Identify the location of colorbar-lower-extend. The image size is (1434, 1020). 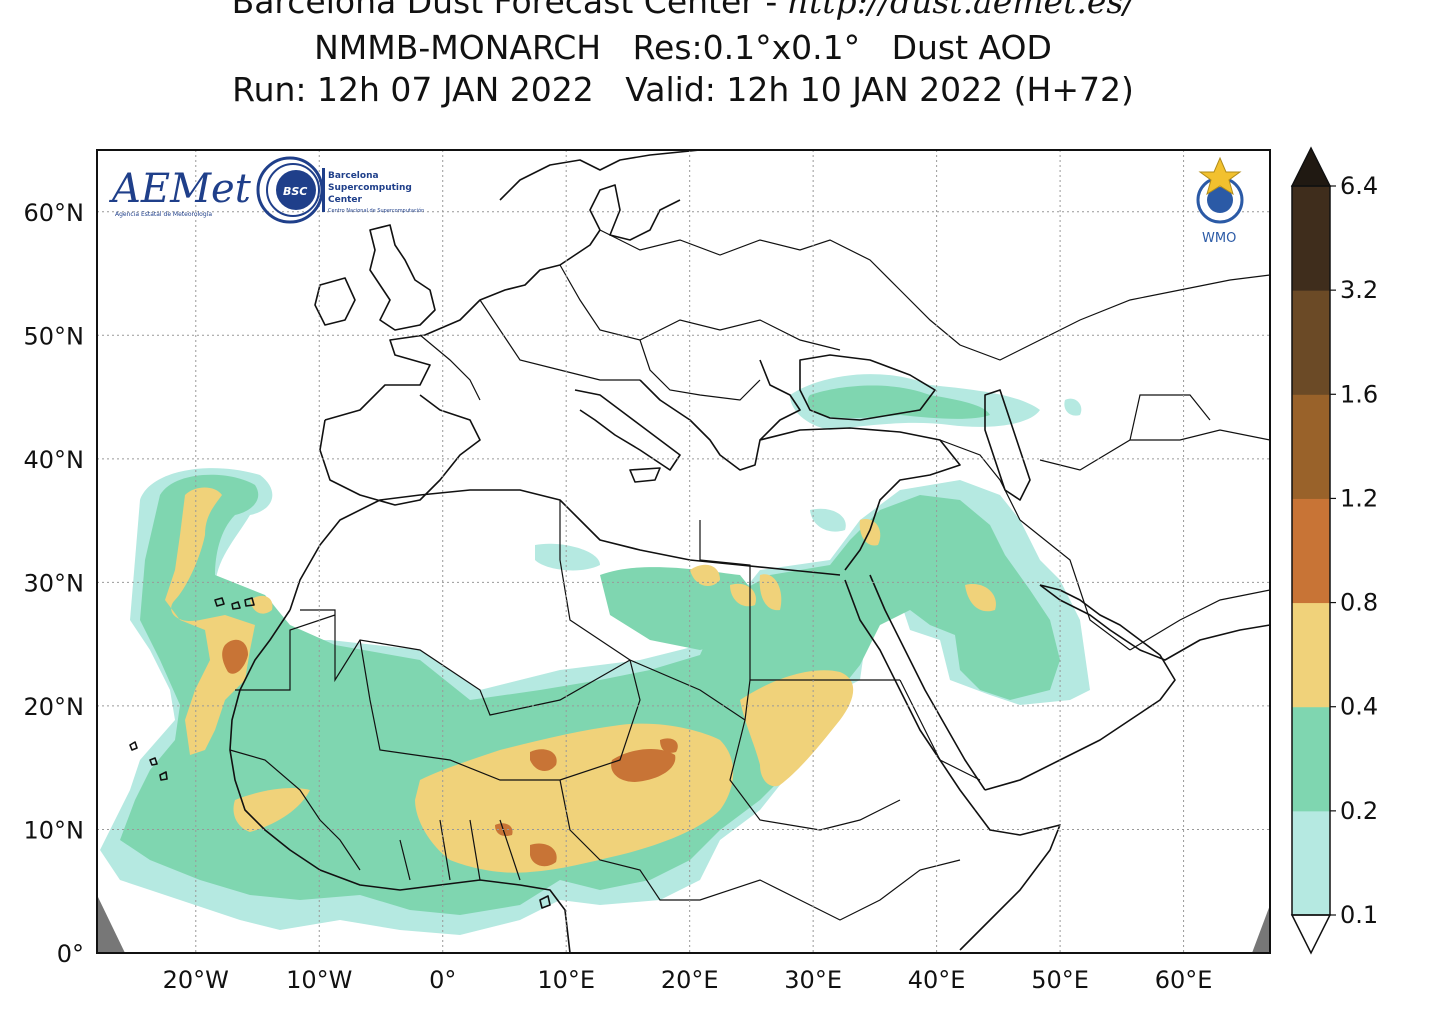
(1311, 934).